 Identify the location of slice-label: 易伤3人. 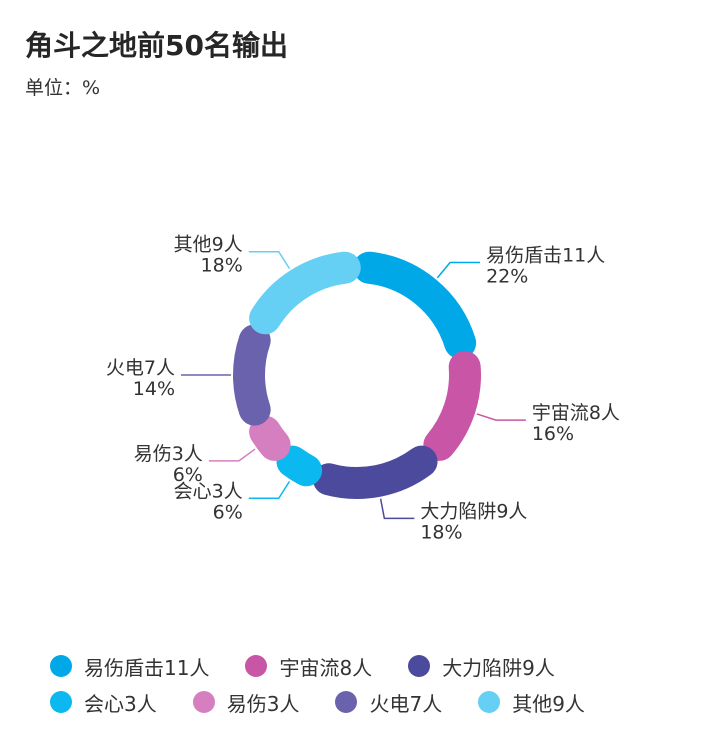
(168, 454).